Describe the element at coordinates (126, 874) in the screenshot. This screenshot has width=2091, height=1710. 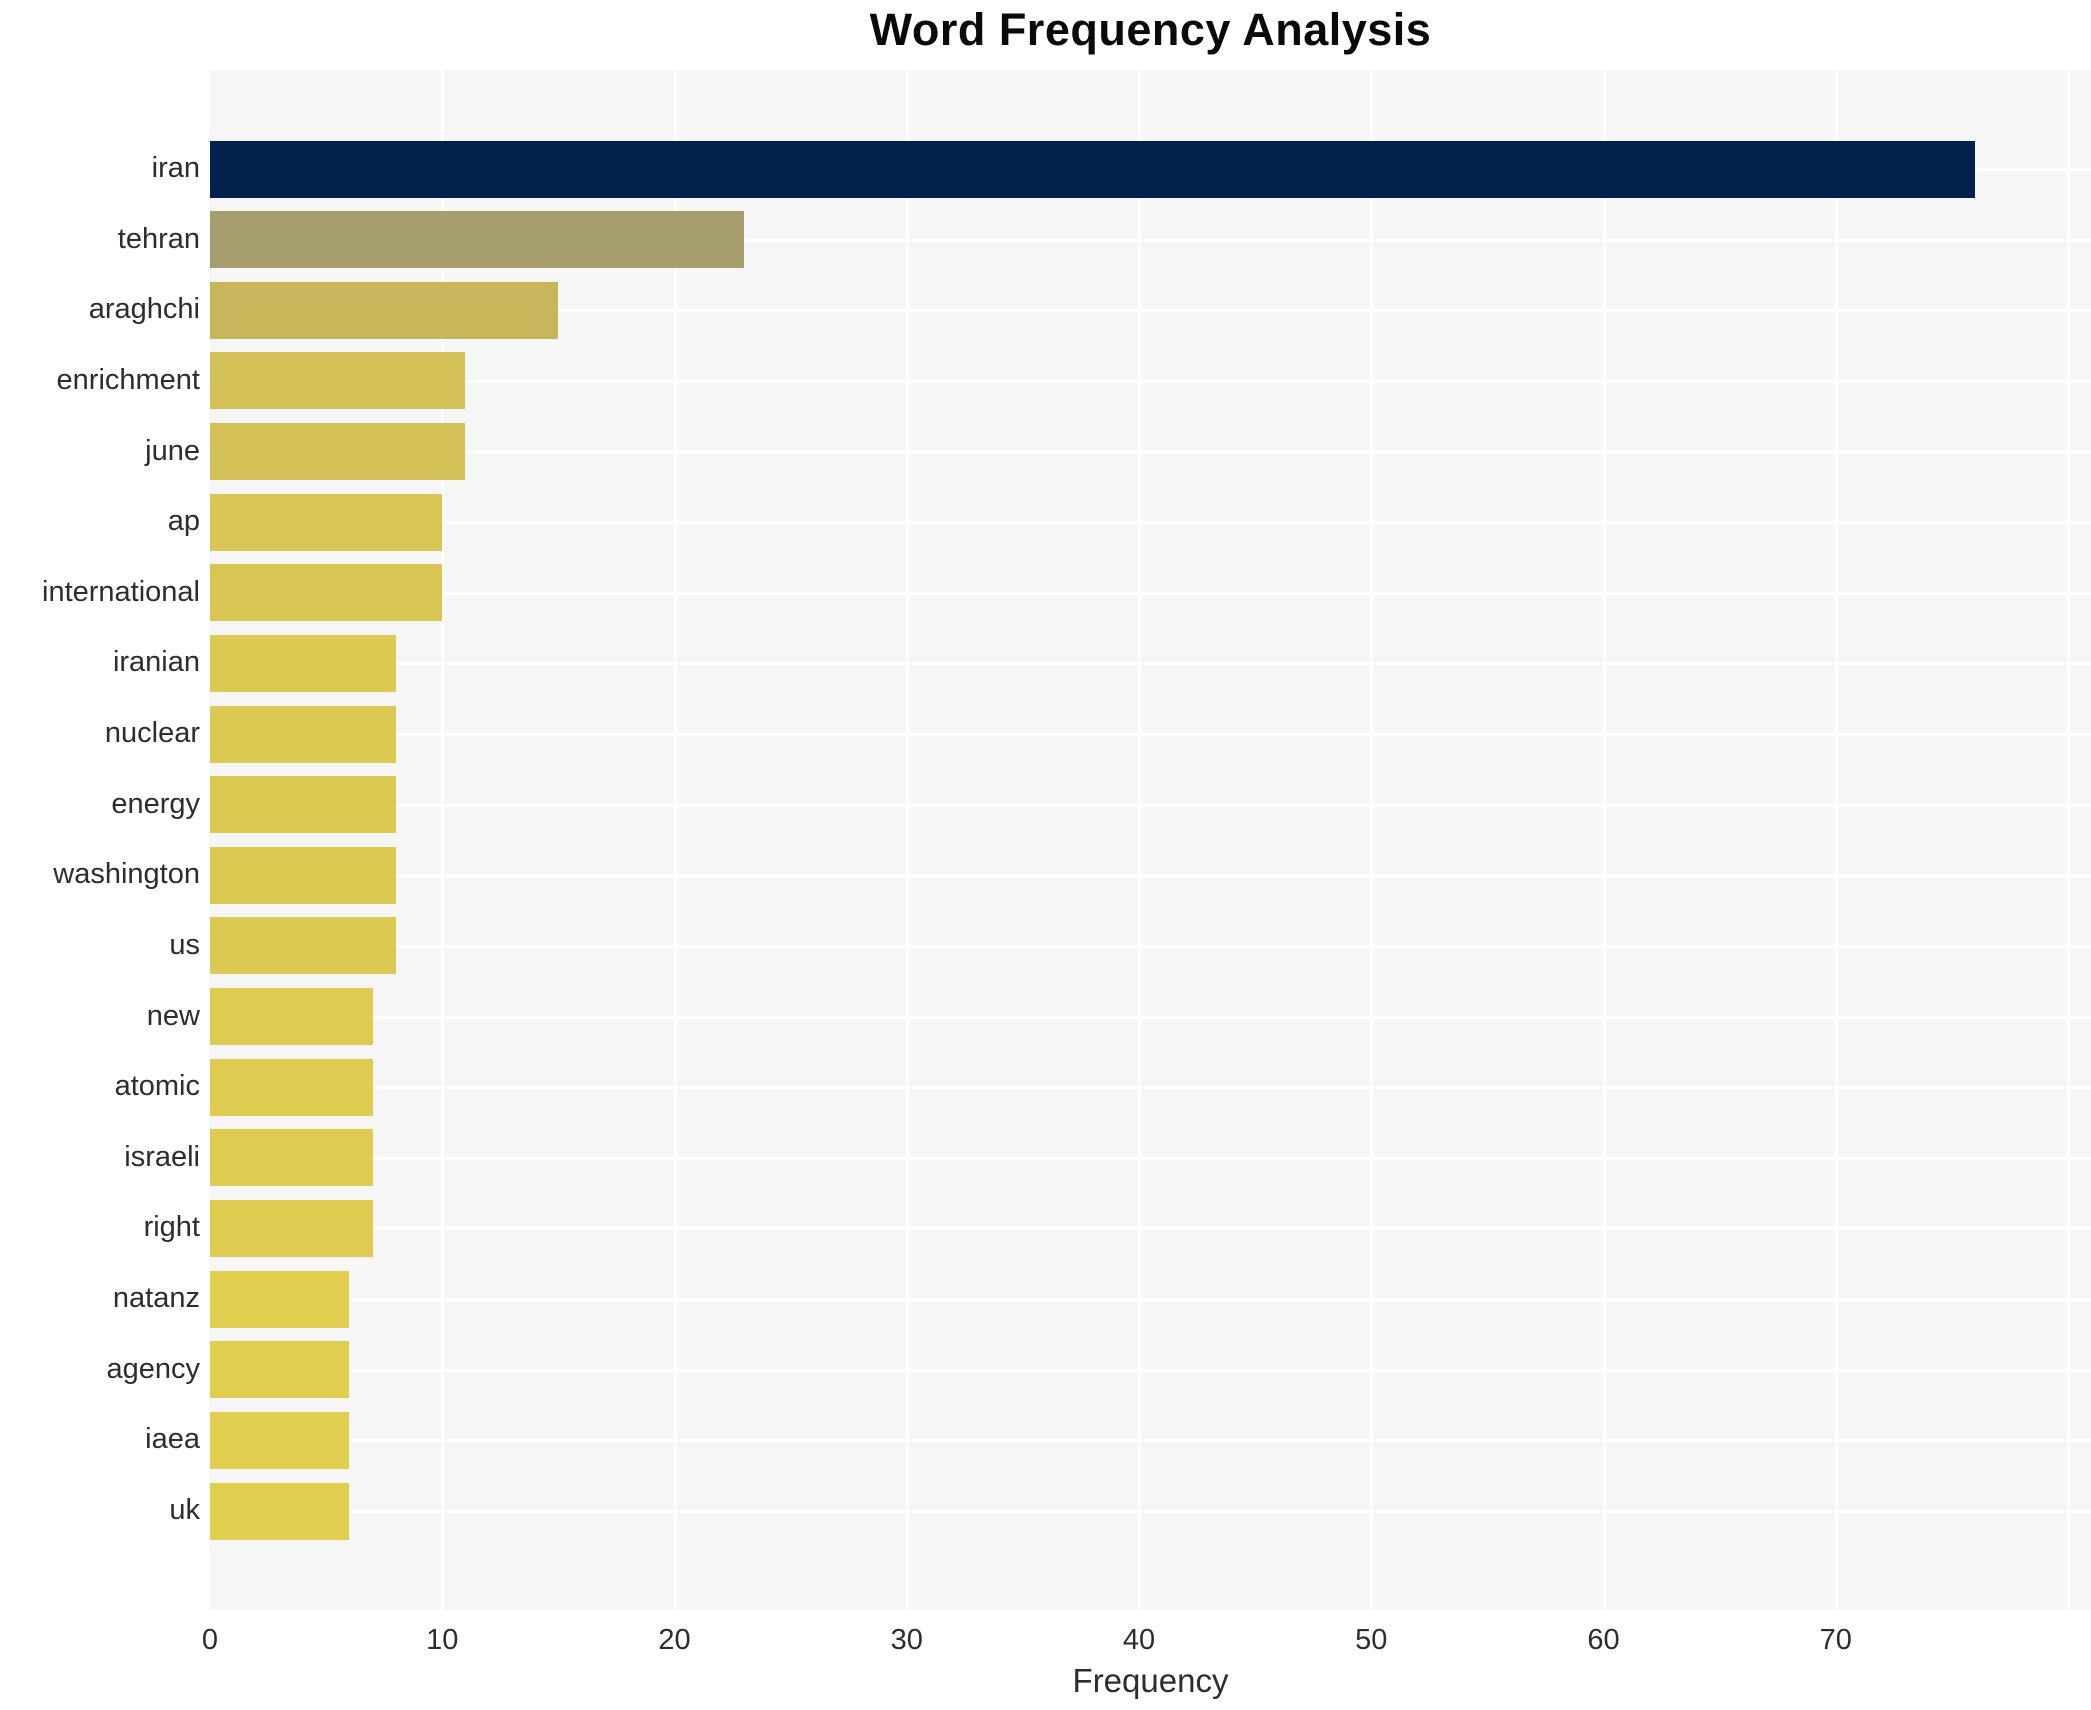
I see `y-tick-label-washington: washington` at that location.